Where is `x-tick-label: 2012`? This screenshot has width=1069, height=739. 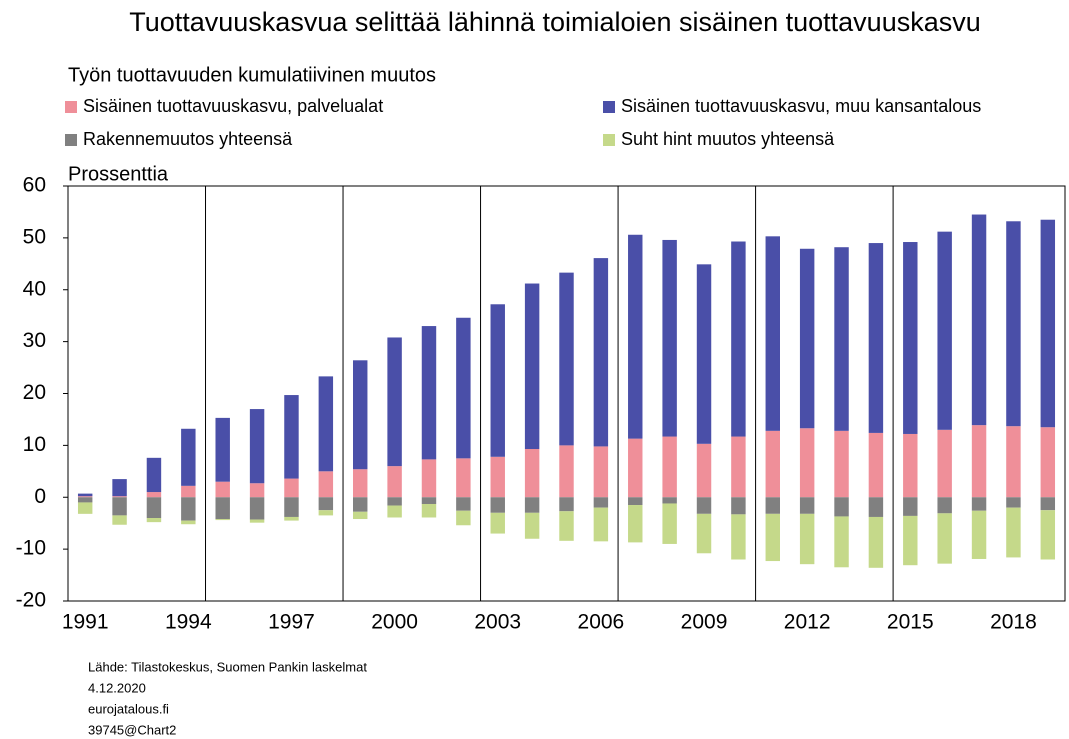
x-tick-label: 2012 is located at coordinates (807, 622).